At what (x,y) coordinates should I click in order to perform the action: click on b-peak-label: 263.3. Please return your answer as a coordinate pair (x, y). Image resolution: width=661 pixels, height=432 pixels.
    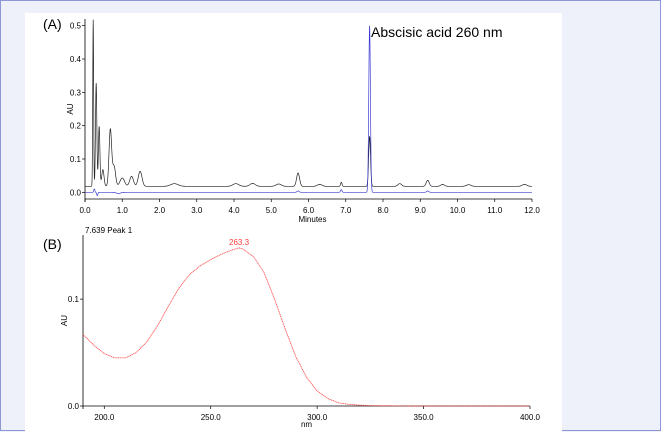
    Looking at the image, I should click on (239, 242).